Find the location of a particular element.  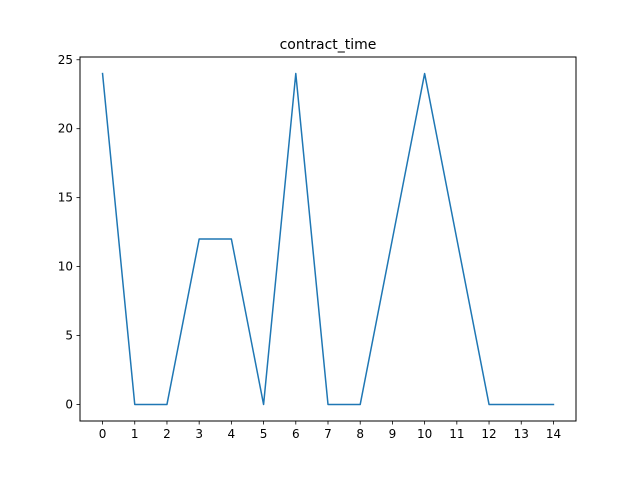

x-tick-label: 1 is located at coordinates (135, 434).